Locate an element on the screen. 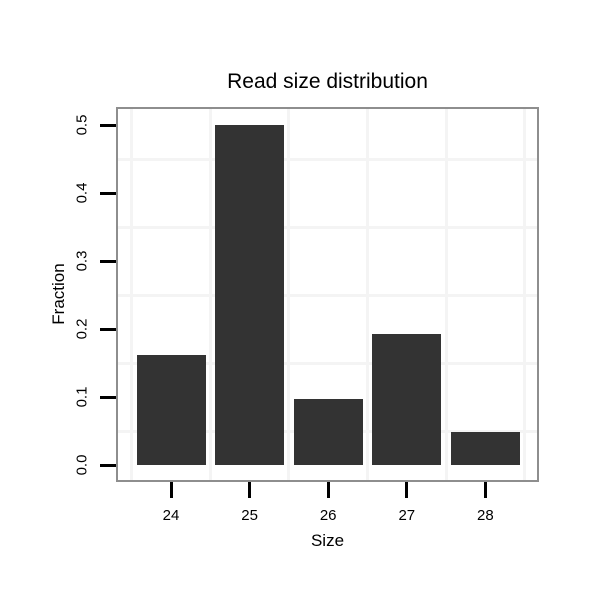 This screenshot has width=600, height=600. y-tick-label: 0.4 is located at coordinates (82, 193).